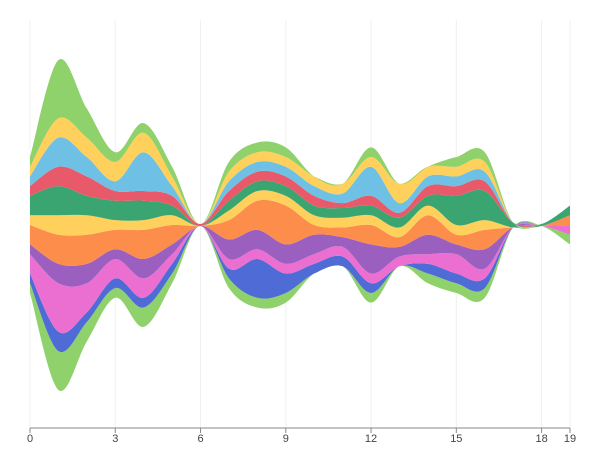 Image resolution: width=600 pixels, height=455 pixels. What do you see at coordinates (286, 439) in the screenshot?
I see `x-tick-label: 9` at bounding box center [286, 439].